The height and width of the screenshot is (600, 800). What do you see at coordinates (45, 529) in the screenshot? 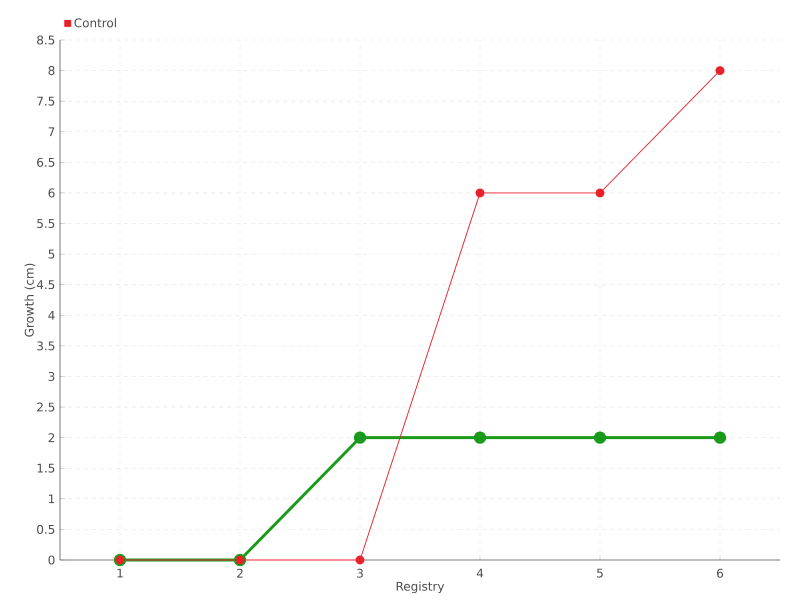
I see `y-tick-label: 0.5` at bounding box center [45, 529].